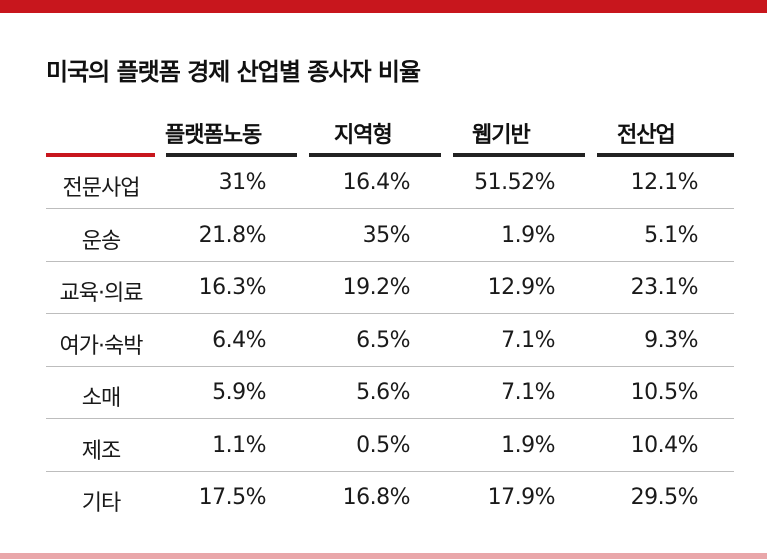 The width and height of the screenshot is (767, 559). Describe the element at coordinates (101, 398) in the screenshot. I see `row-category: 소매` at that location.